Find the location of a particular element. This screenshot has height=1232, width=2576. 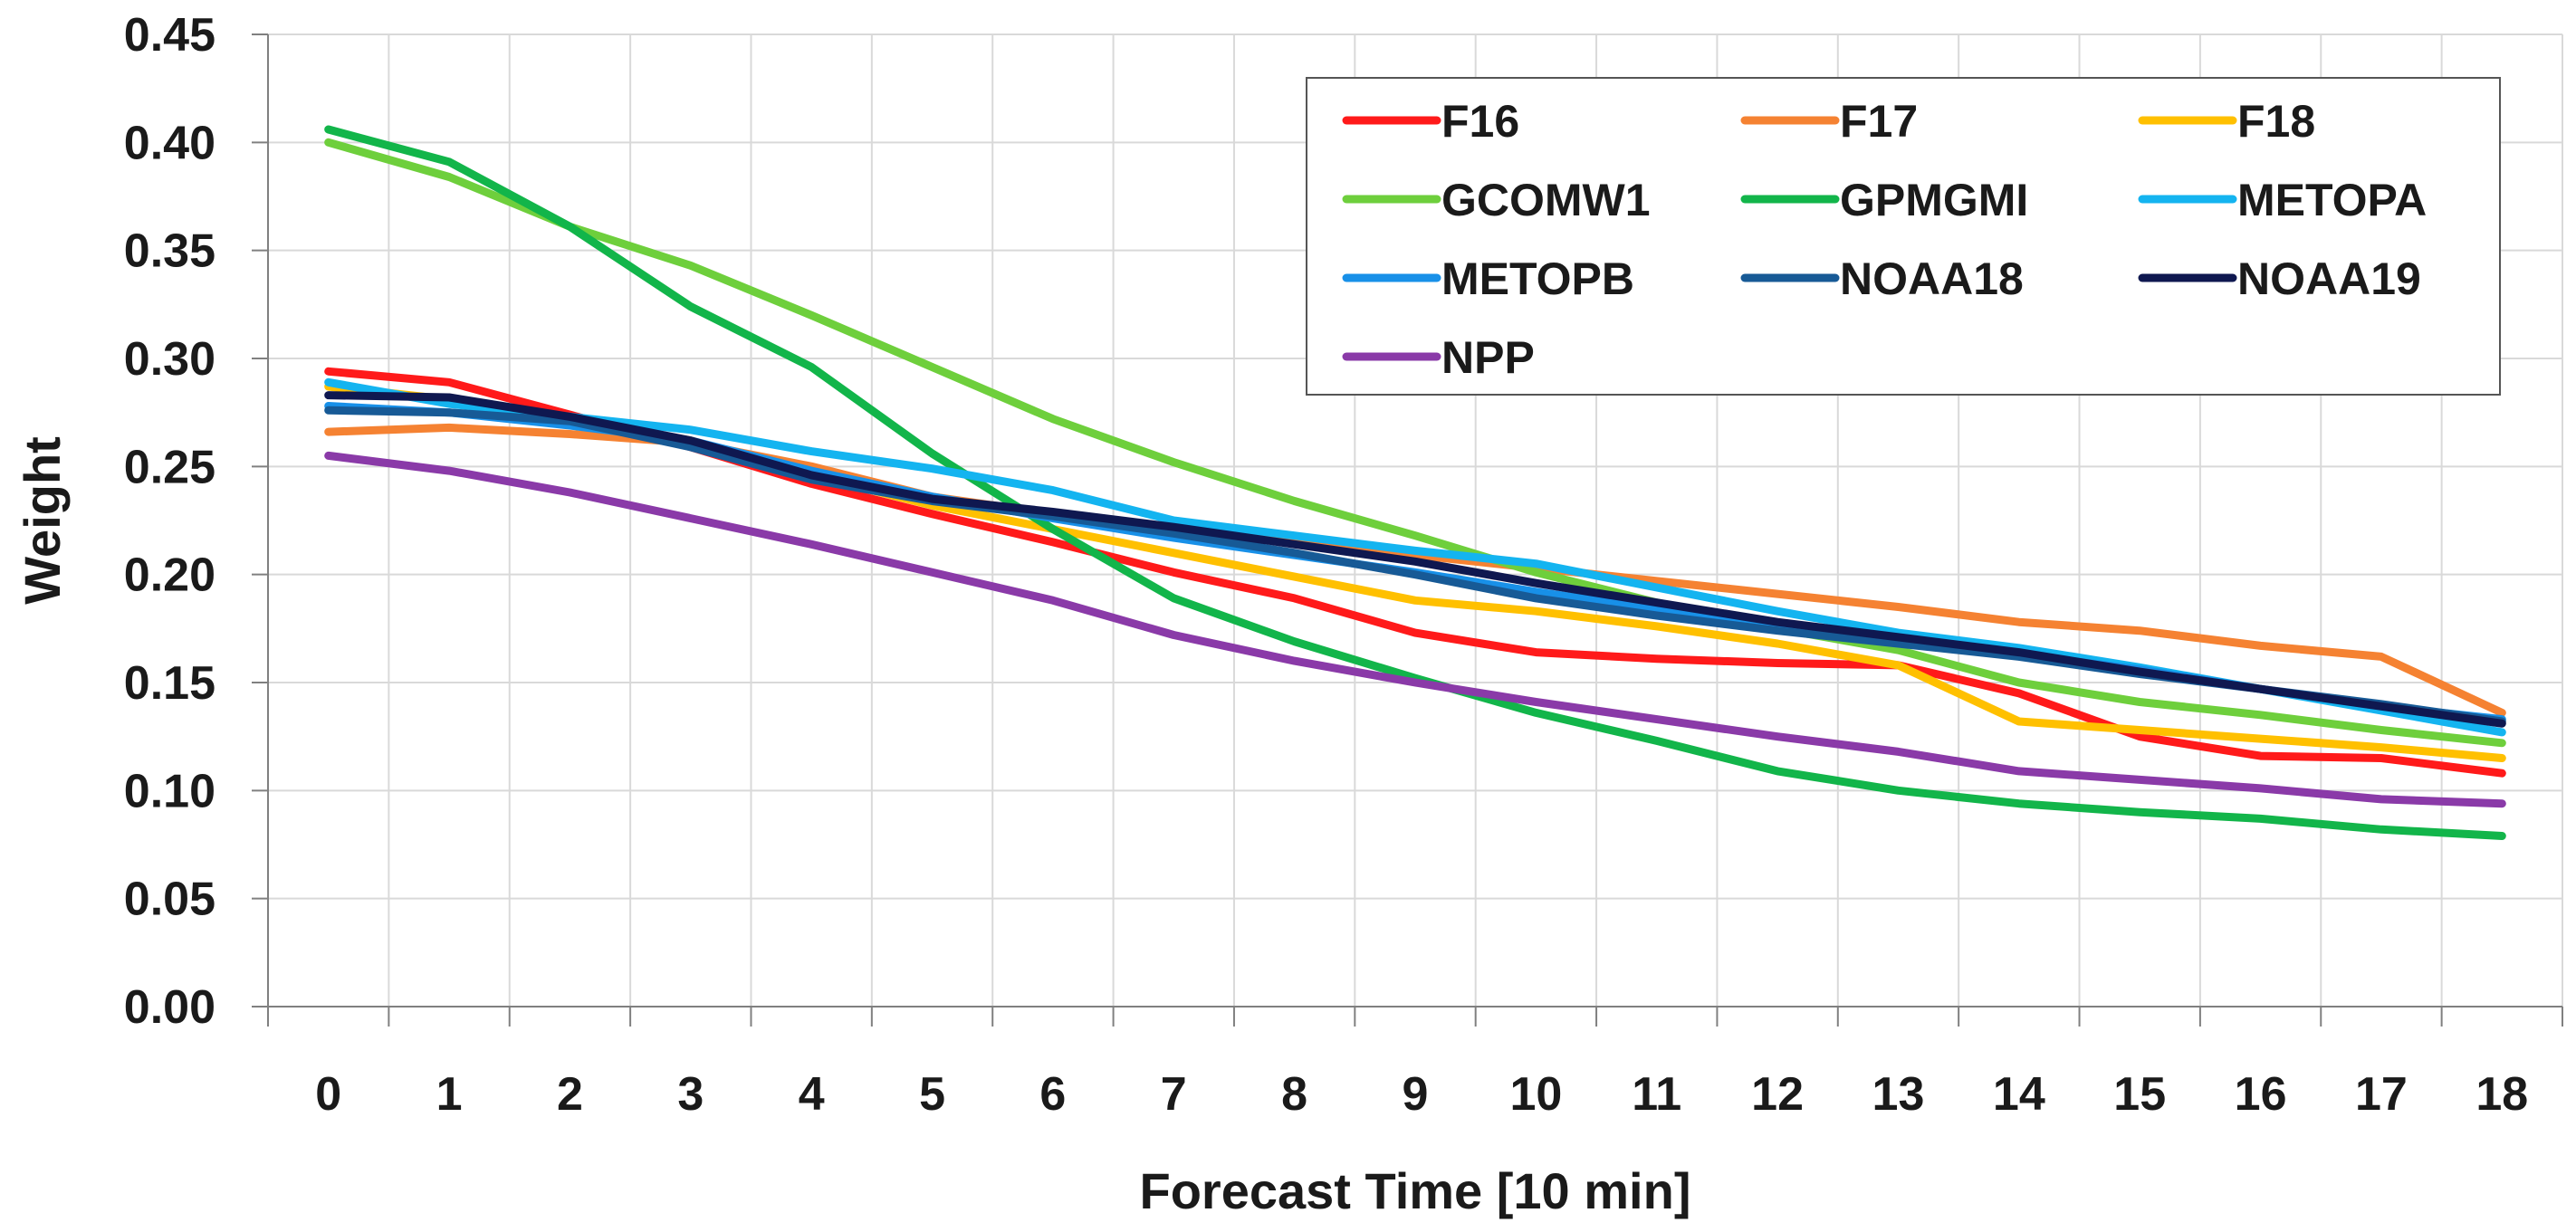

x-tick-label: 15 is located at coordinates (2139, 1094).